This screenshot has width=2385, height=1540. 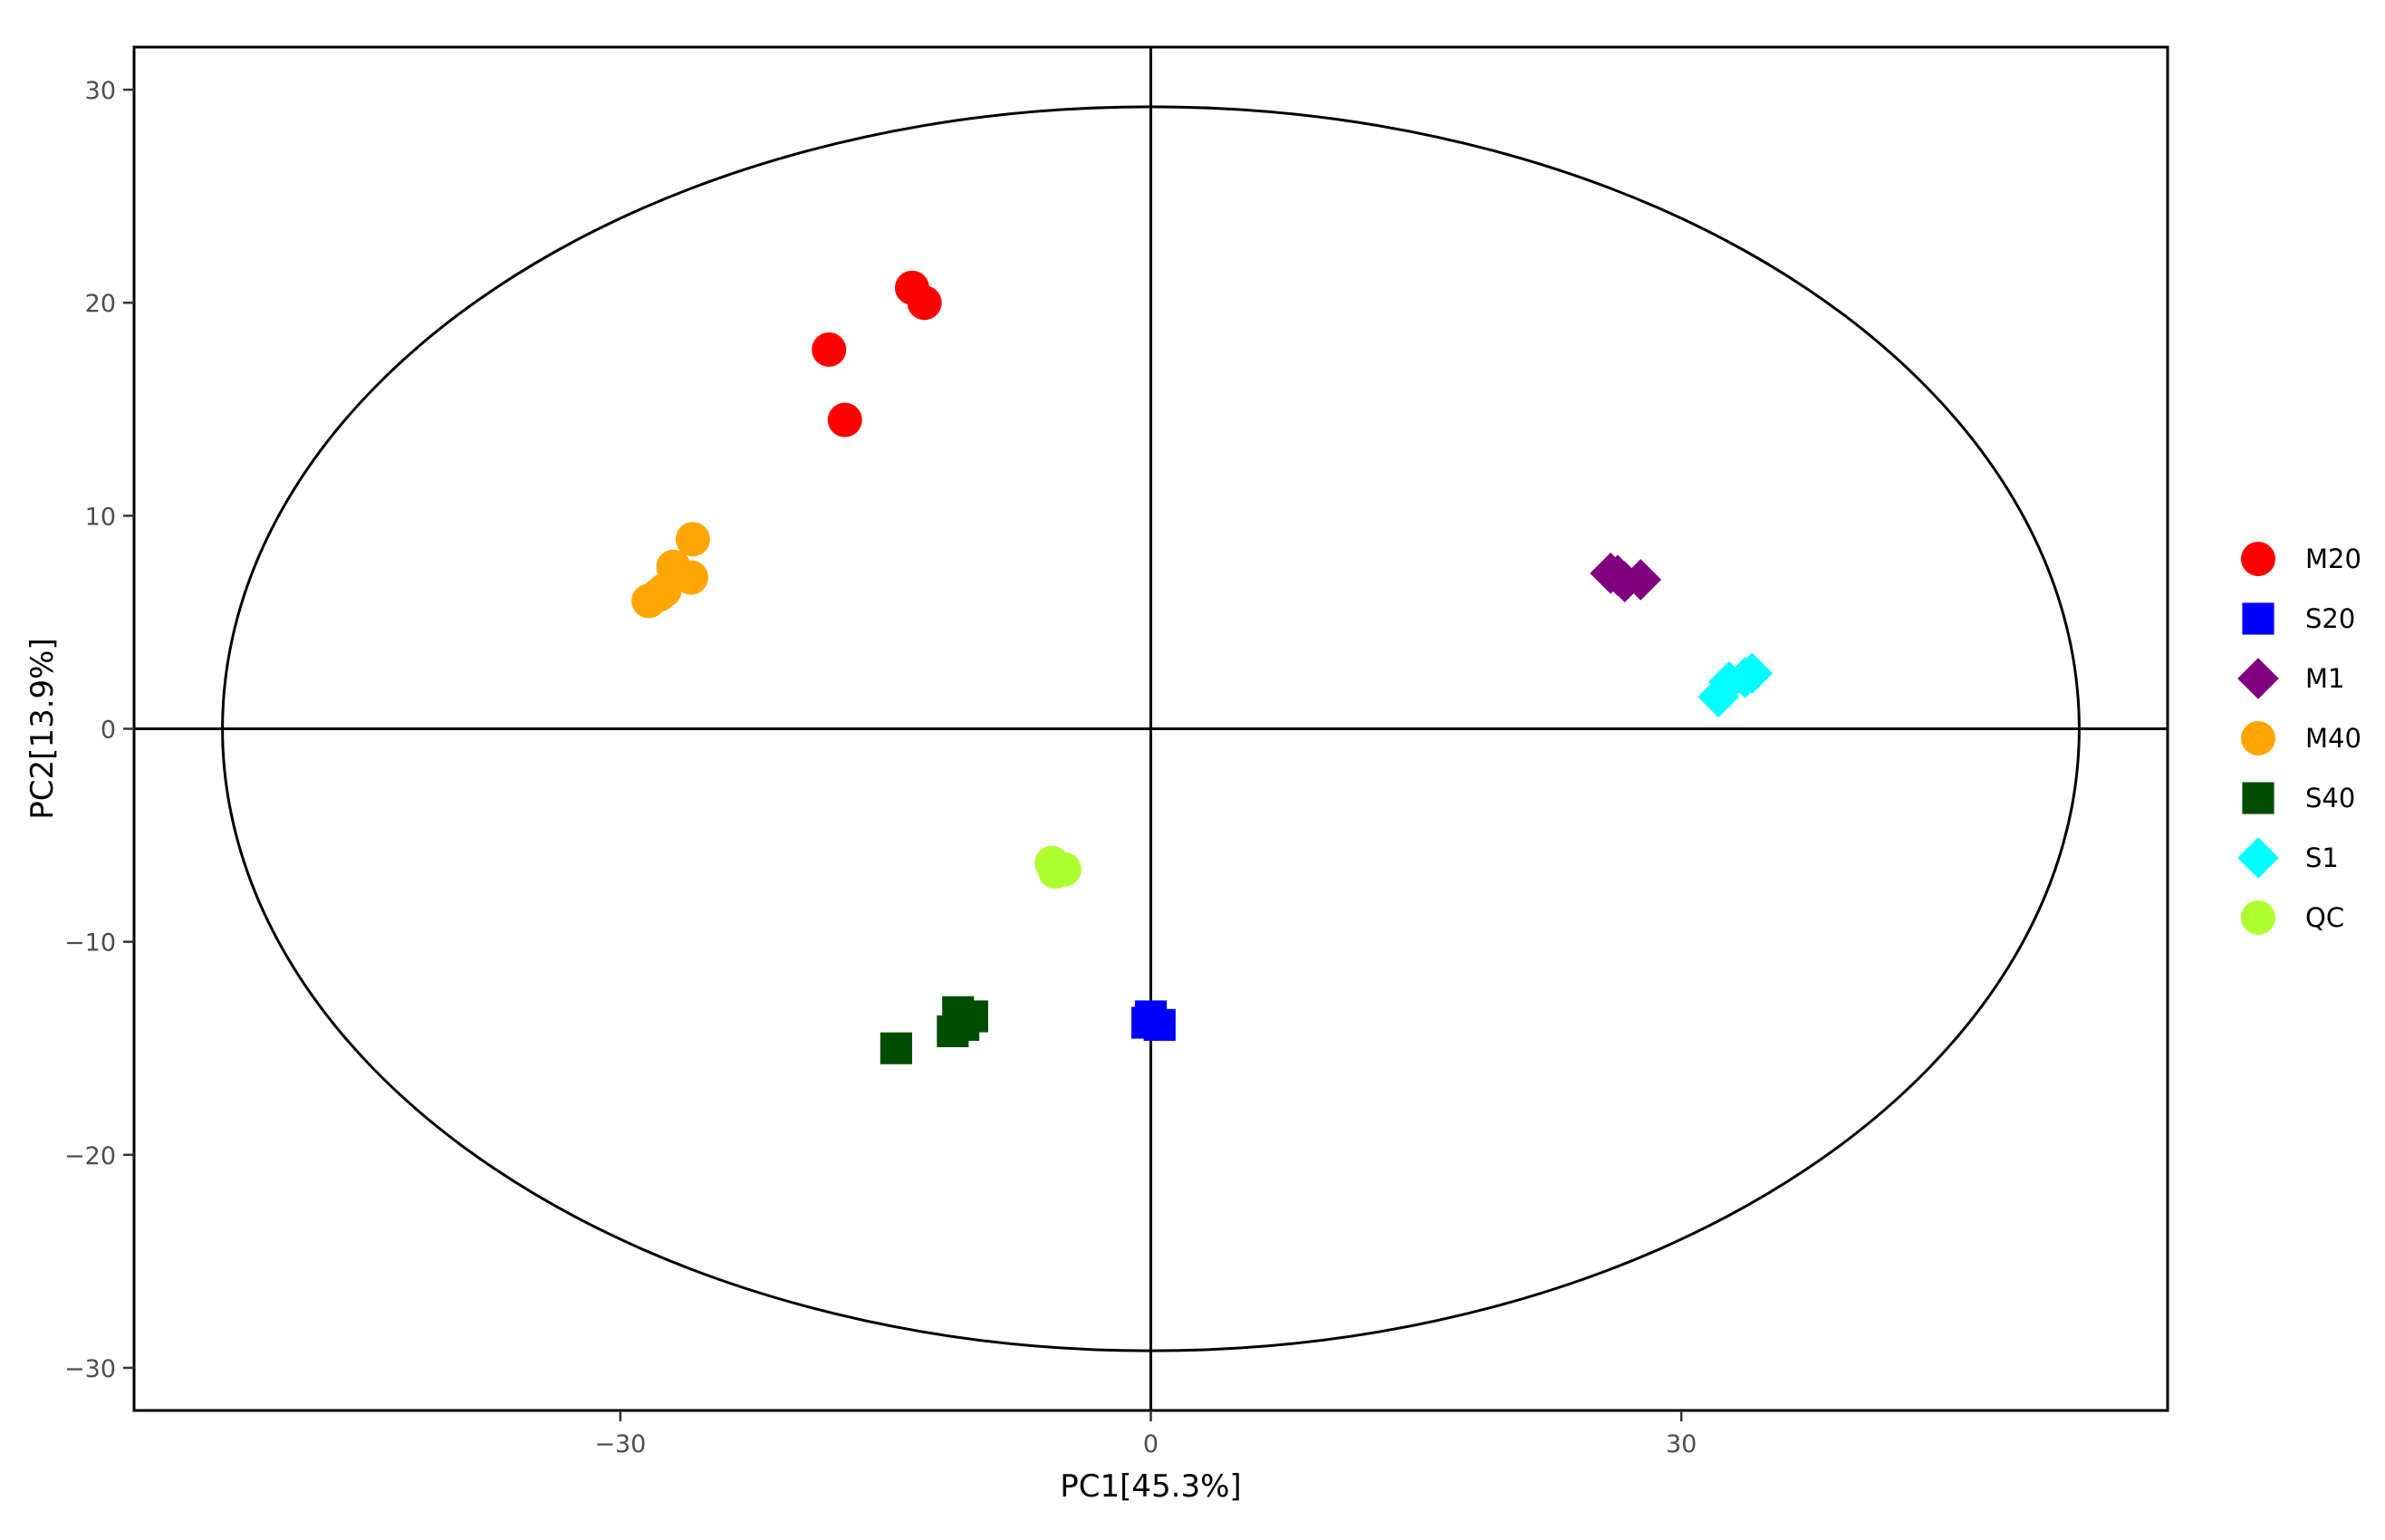 I want to click on y-tick-label: 0, so click(x=108, y=731).